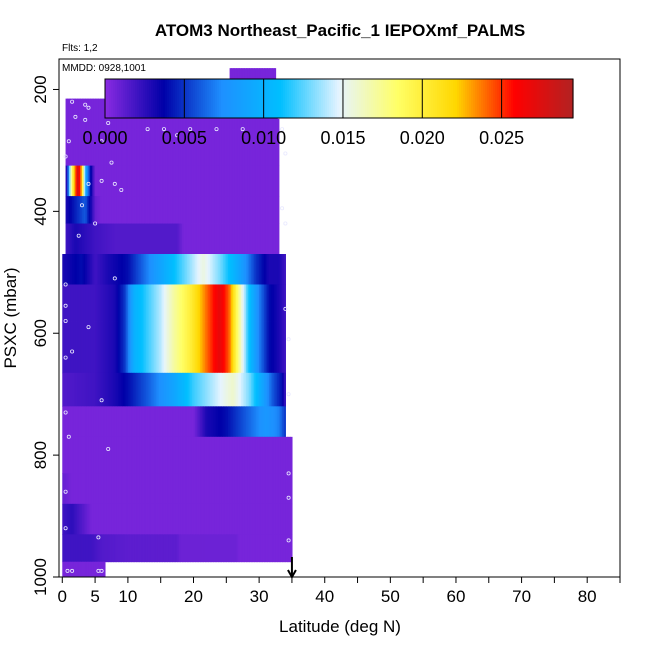  What do you see at coordinates (456, 596) in the screenshot?
I see `x-tick-label: 60` at bounding box center [456, 596].